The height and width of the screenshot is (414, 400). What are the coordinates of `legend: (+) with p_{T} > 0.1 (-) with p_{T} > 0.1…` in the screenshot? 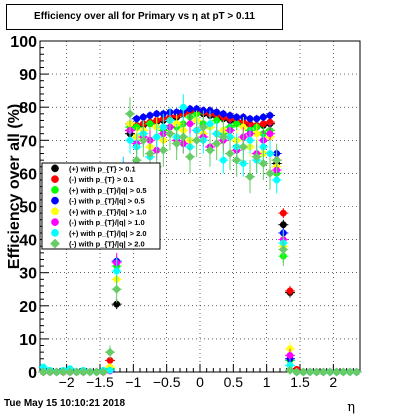 It's located at (101, 206).